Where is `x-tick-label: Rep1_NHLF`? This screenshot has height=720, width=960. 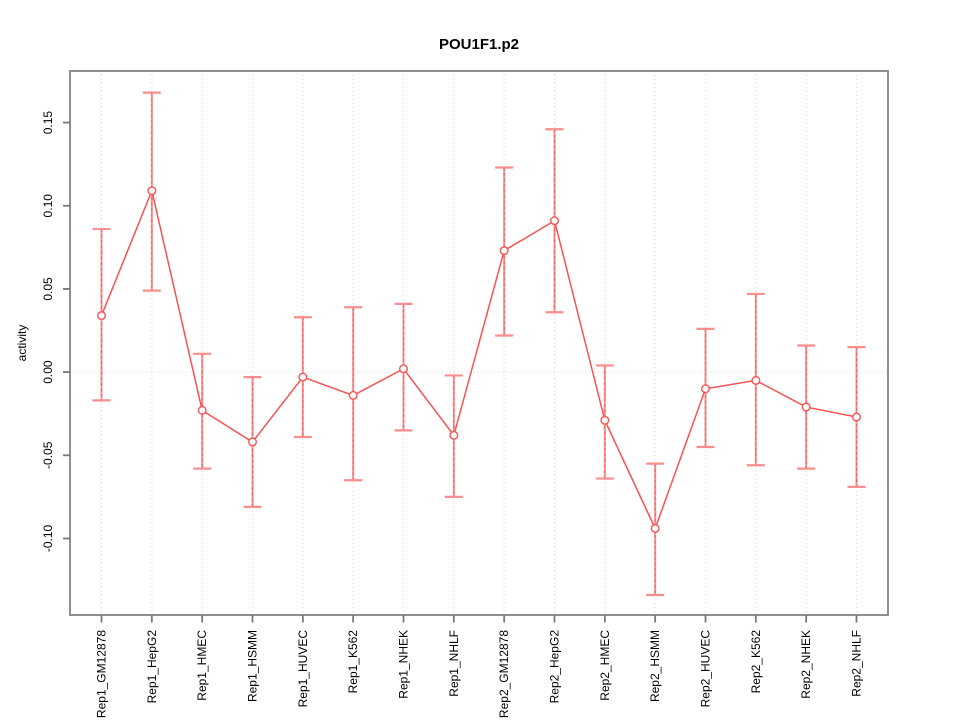
x-tick-label: Rep1_NHLF is located at coordinates (454, 663).